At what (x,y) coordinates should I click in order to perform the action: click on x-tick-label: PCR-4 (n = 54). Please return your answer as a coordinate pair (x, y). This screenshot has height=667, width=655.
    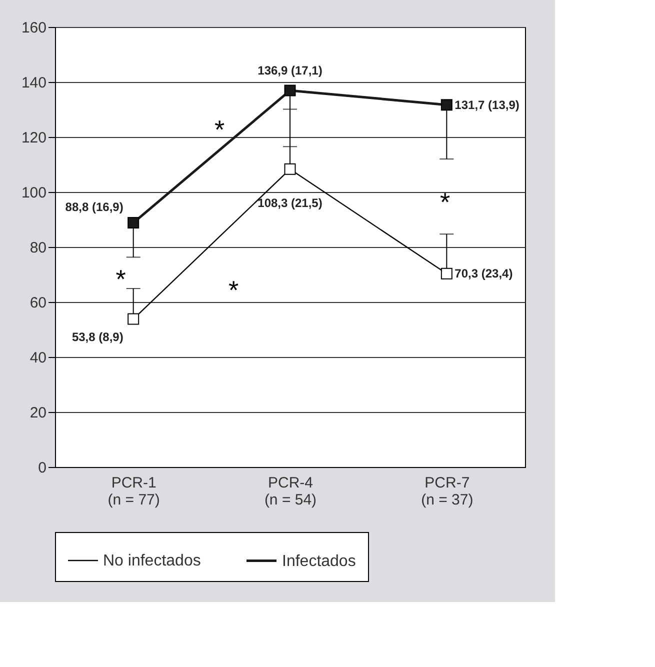
    Looking at the image, I should click on (290, 491).